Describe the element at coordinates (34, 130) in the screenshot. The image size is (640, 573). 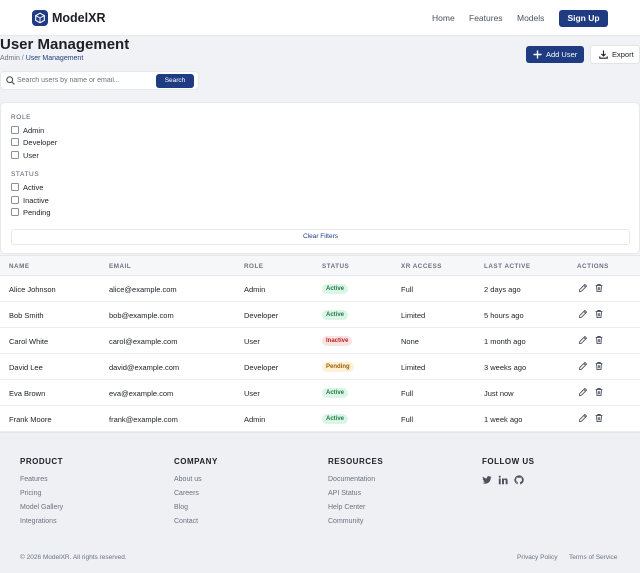
I see `role-option-label: Admin` at that location.